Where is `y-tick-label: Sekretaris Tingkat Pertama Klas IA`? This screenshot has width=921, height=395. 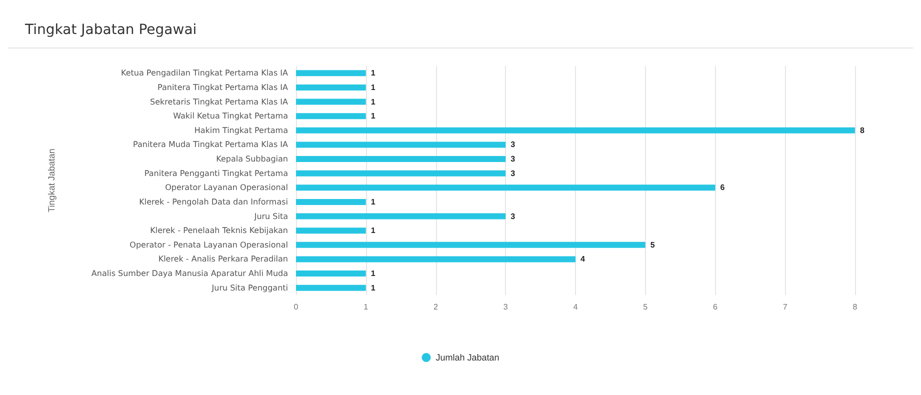 y-tick-label: Sekretaris Tingkat Pertama Klas IA is located at coordinates (219, 101).